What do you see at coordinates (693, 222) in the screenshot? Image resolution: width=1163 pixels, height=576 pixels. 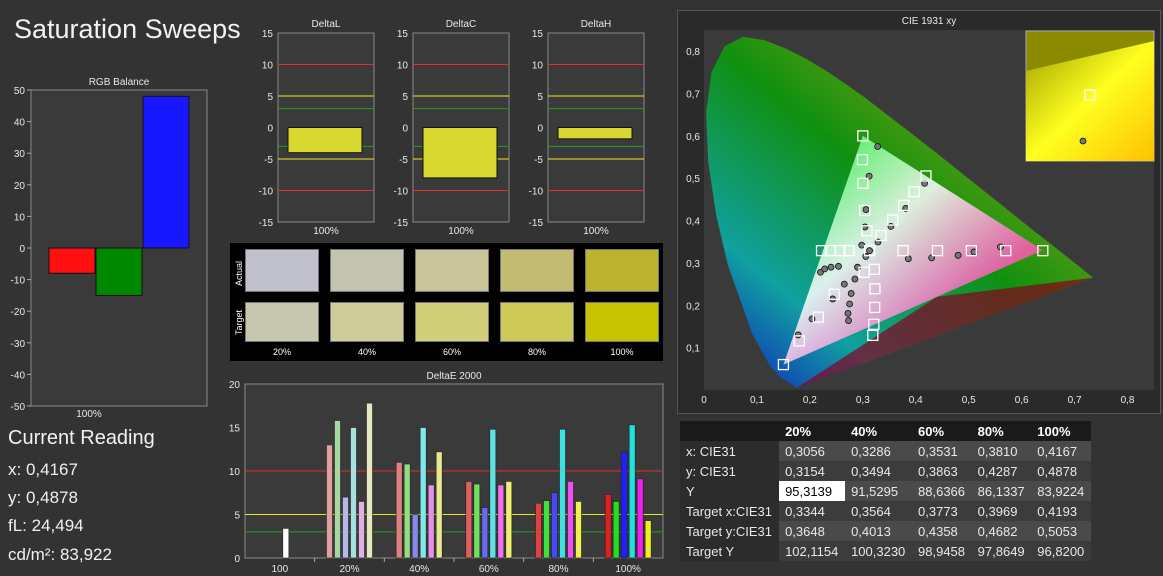 I see `y-tick-label: 0,4` at bounding box center [693, 222].